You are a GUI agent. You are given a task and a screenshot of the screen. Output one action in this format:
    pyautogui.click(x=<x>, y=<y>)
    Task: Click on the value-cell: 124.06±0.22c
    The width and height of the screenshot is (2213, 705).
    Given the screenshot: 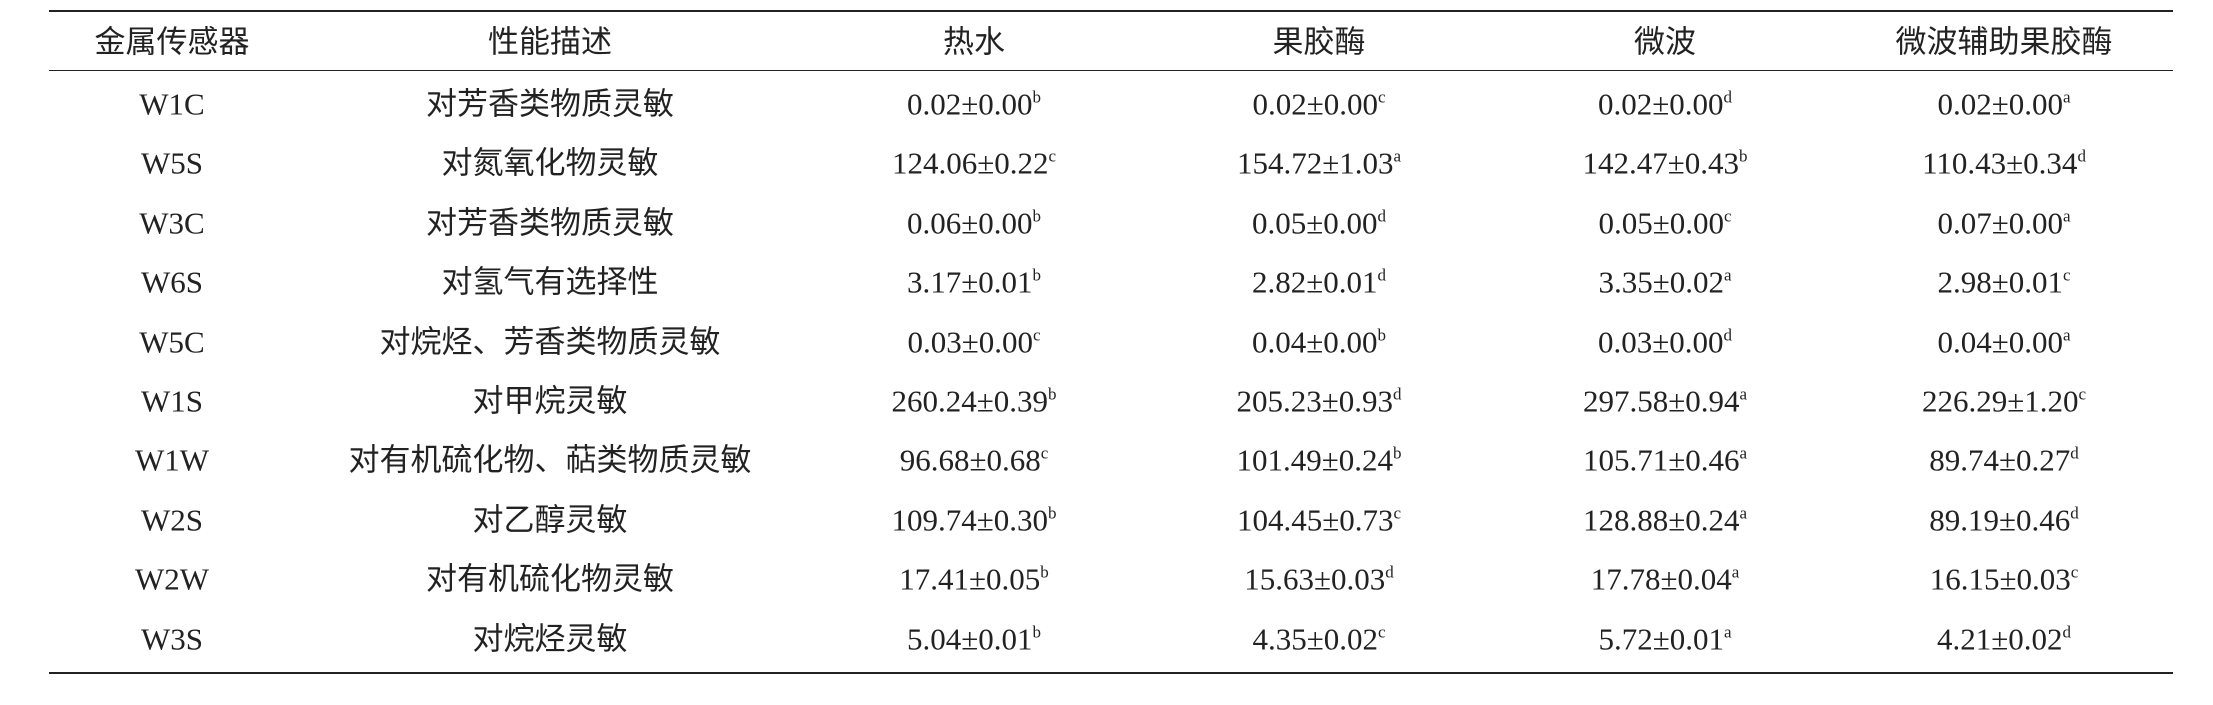 What is the action you would take?
    pyautogui.click(x=974, y=163)
    